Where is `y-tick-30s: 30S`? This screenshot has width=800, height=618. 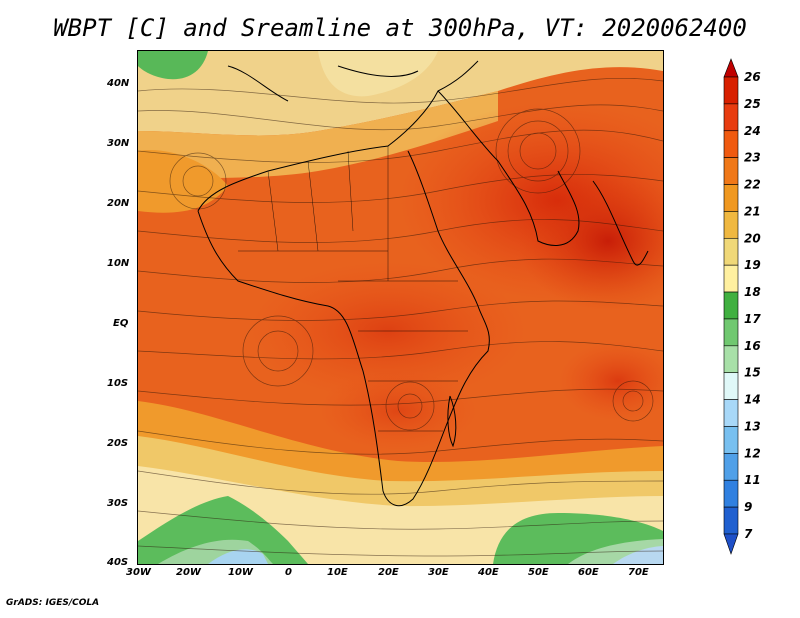 y-tick-30s: 30S is located at coordinates (118, 503).